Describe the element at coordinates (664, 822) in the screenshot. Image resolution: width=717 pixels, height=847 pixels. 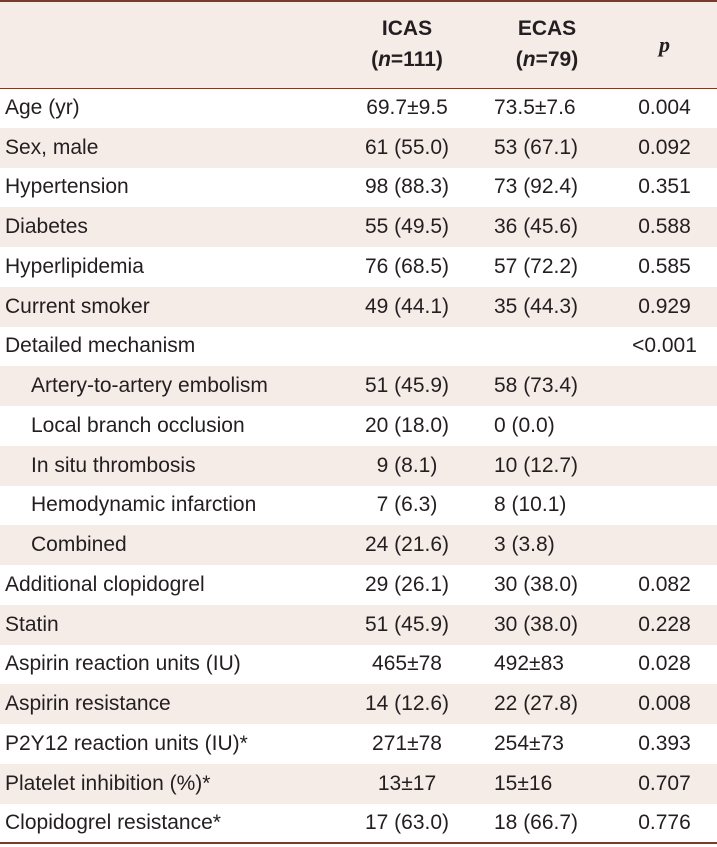
I see `p-value: 0.776` at that location.